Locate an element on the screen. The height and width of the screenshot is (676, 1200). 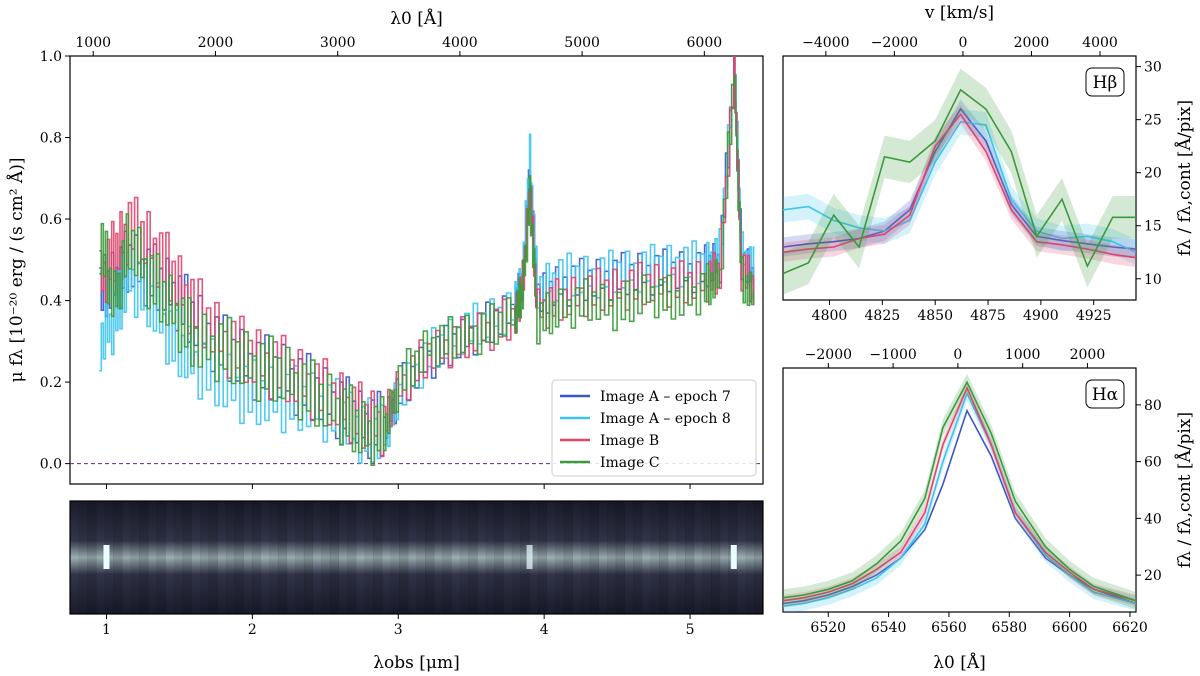
top-x-axis-label: v [km/s] is located at coordinates (959, 13).